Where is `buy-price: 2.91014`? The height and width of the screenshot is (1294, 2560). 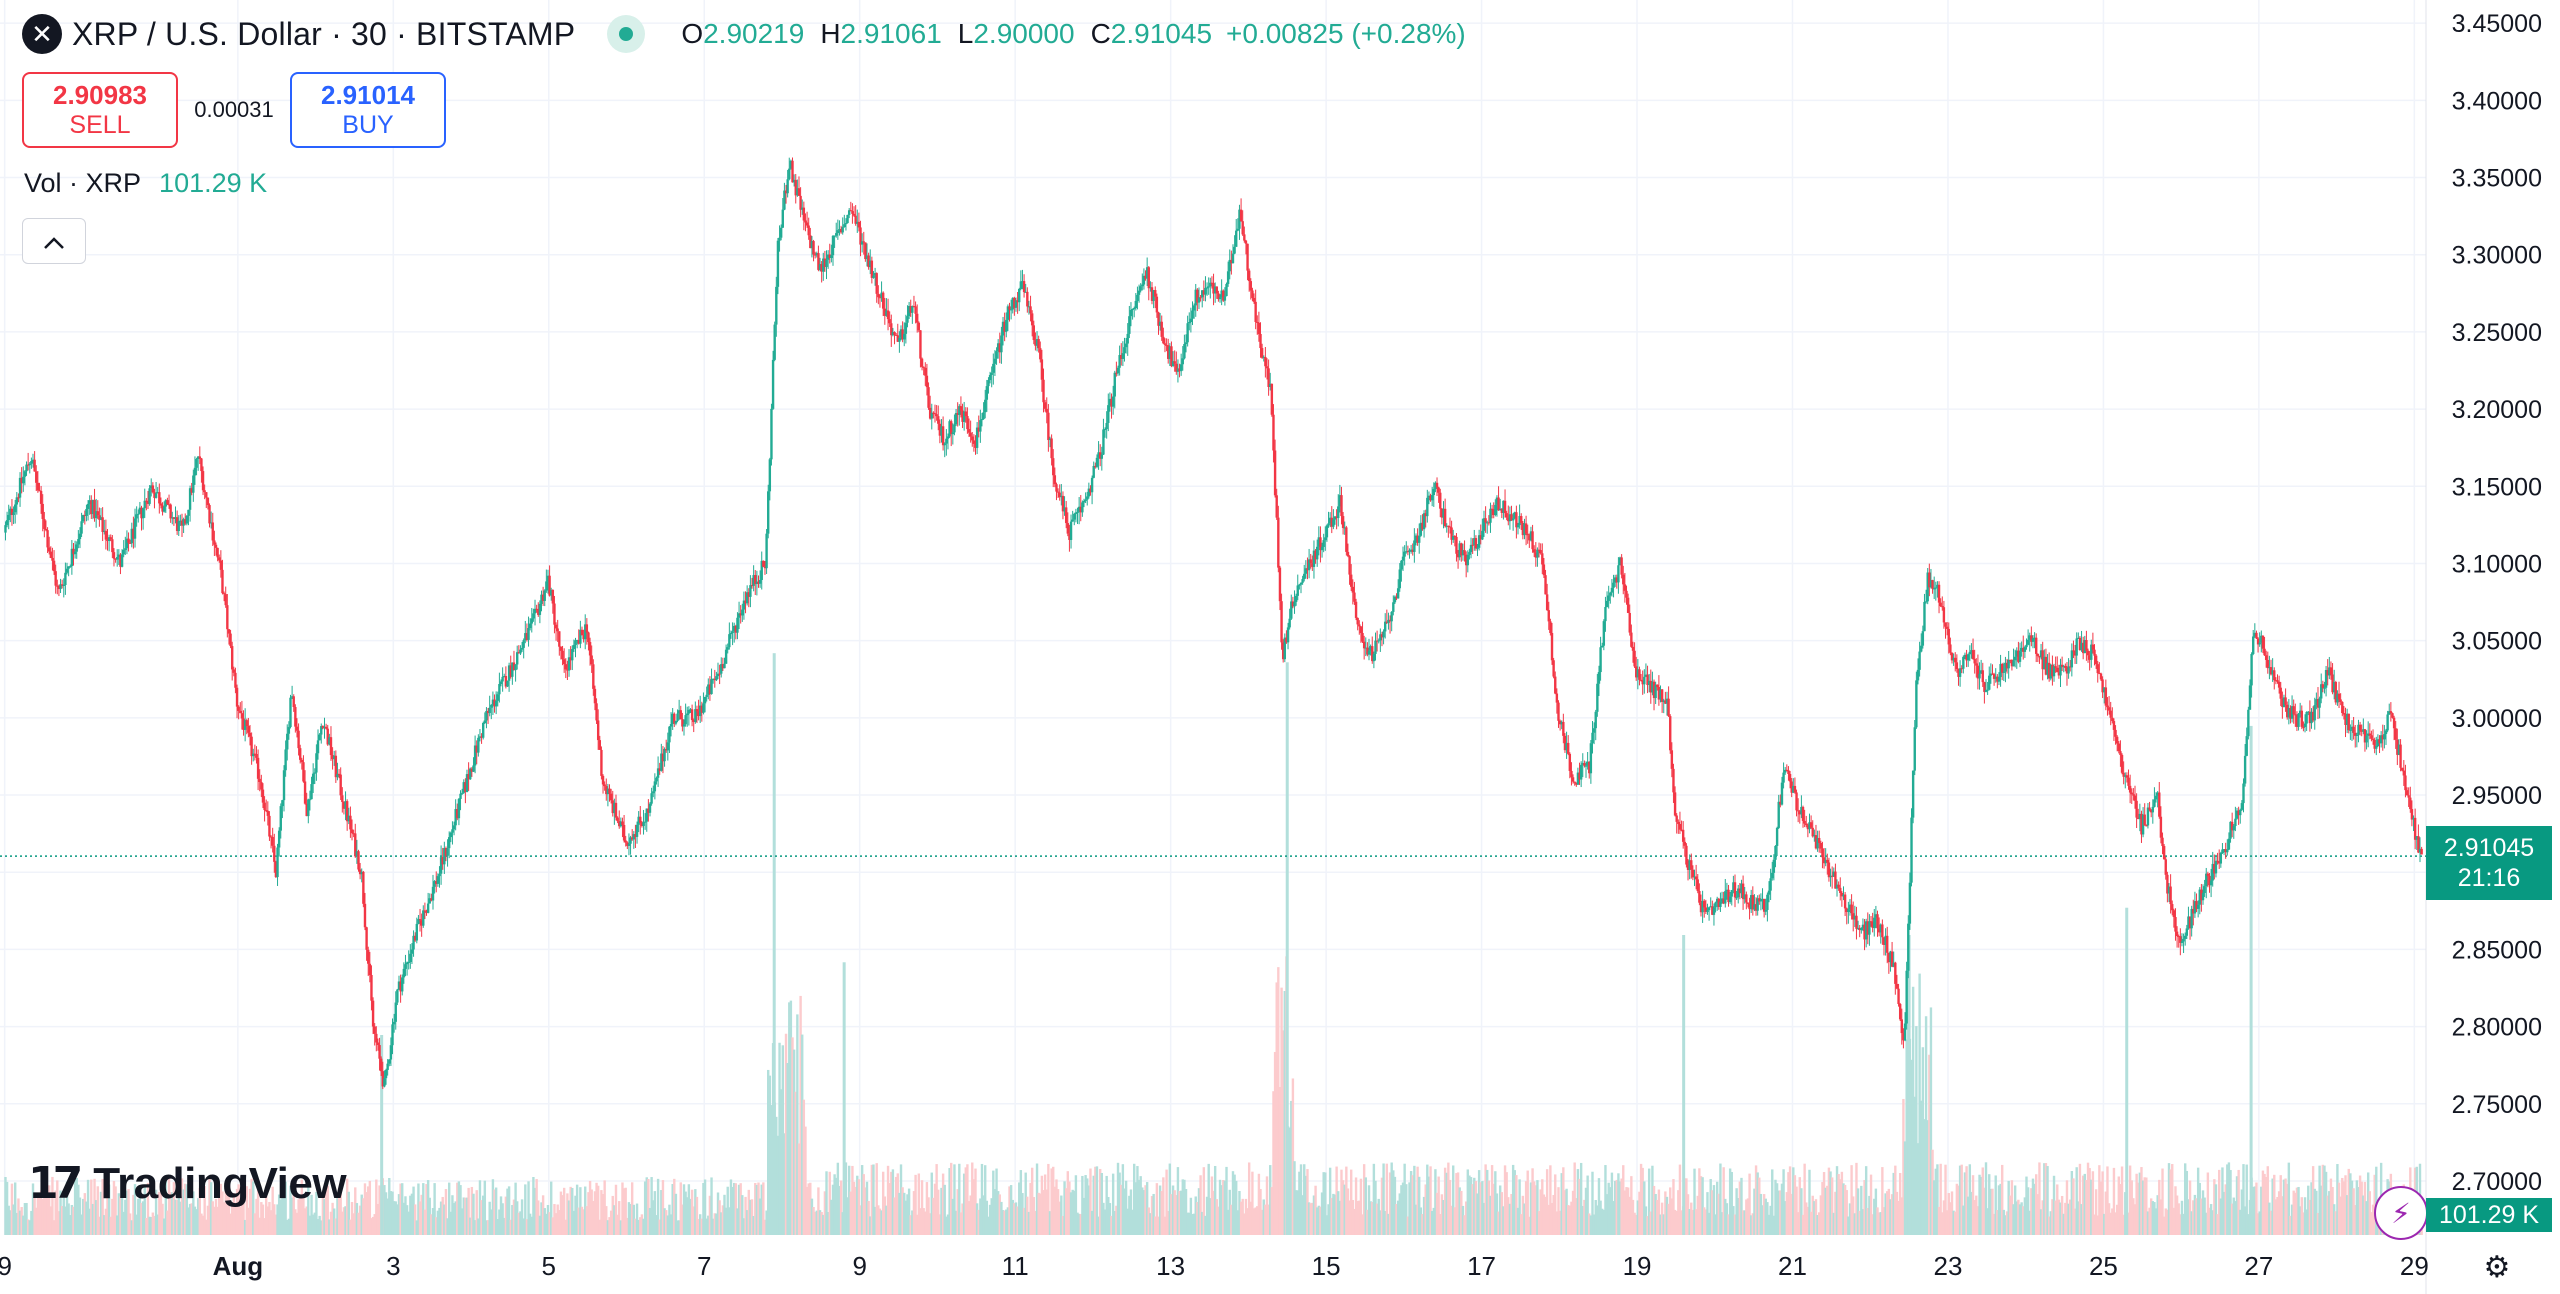
buy-price: 2.91014 is located at coordinates (368, 95).